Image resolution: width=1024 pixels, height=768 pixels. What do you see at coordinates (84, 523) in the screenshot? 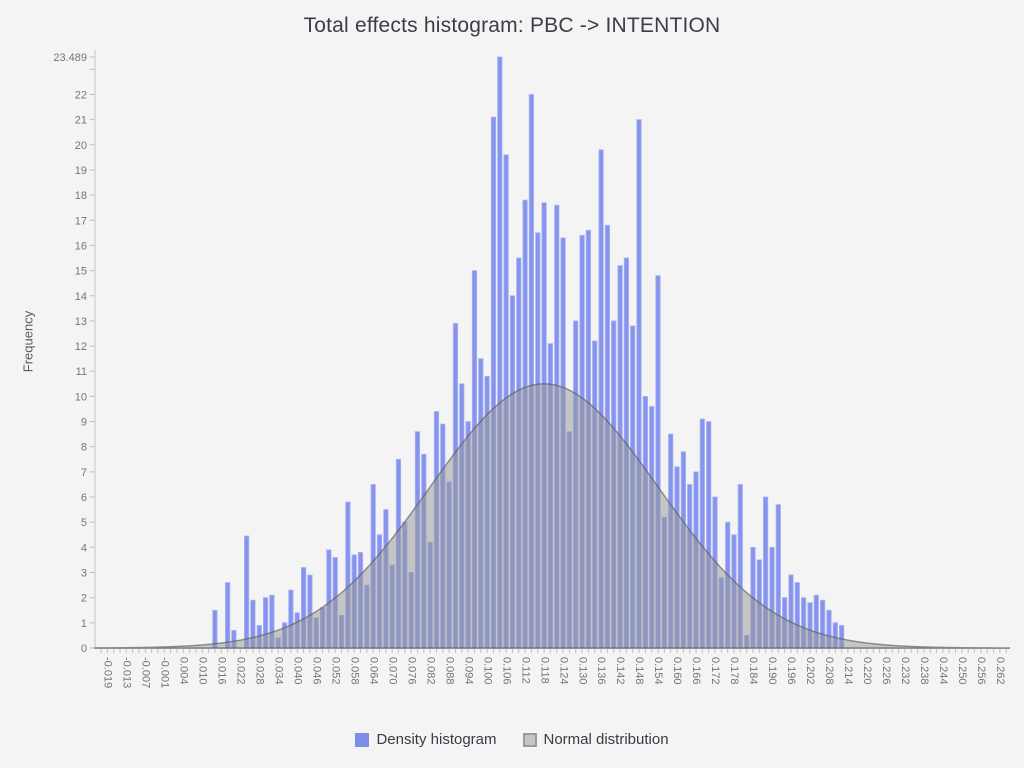
I see `y-tick-label: 5` at bounding box center [84, 523].